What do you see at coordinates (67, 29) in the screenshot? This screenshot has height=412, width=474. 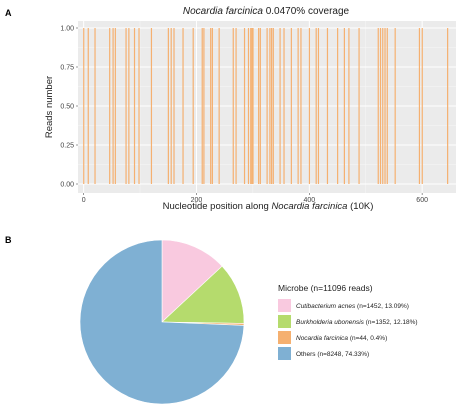 I see `y-tick-label: 1.00` at bounding box center [67, 29].